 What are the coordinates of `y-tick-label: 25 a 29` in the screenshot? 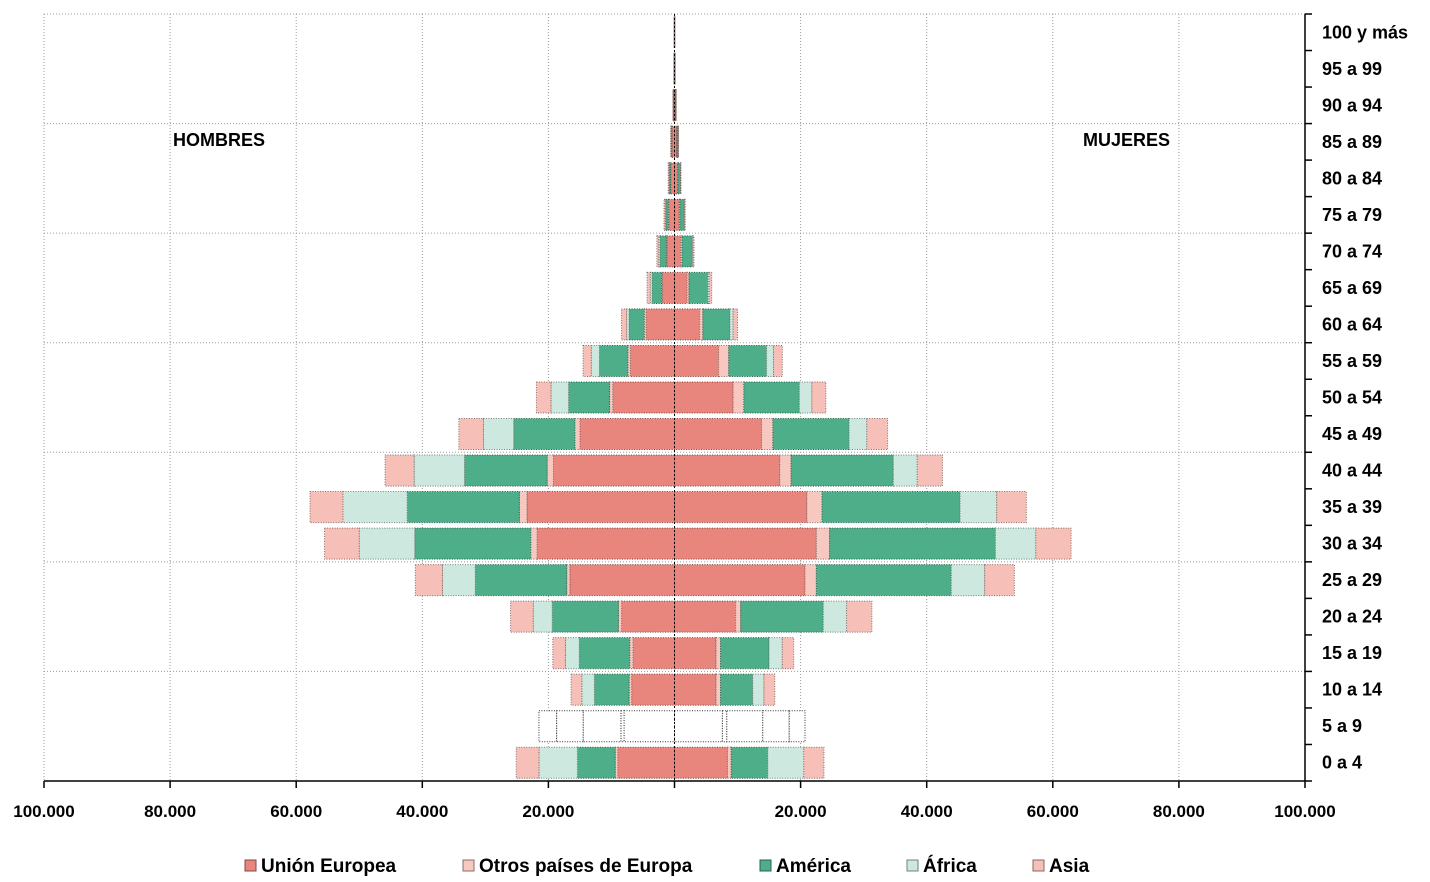 It's located at (1352, 580).